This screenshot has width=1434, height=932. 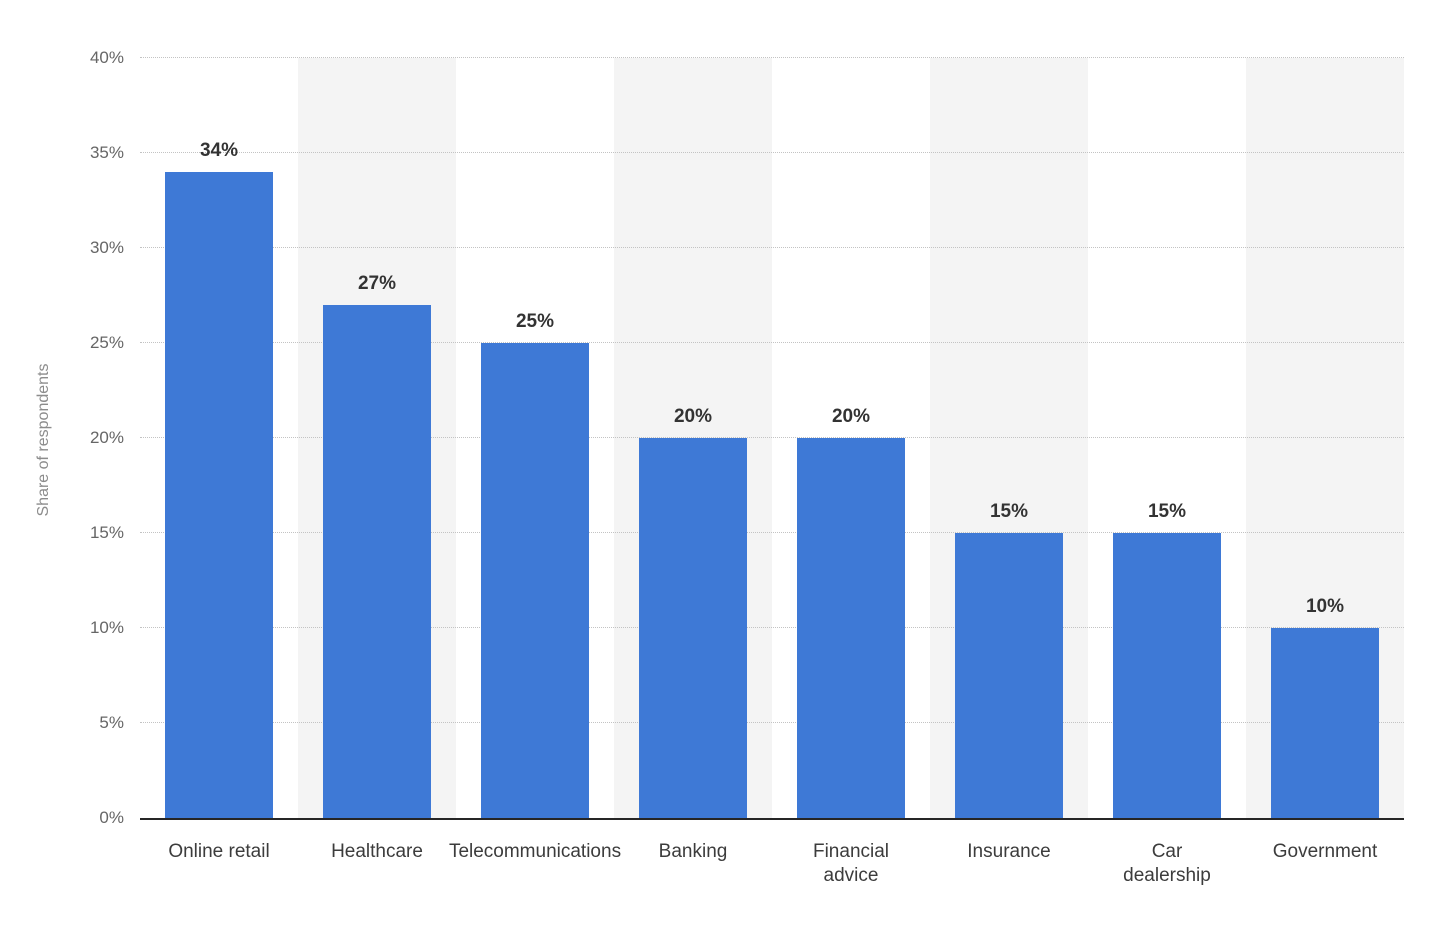 I want to click on bar-banking, so click(x=693, y=628).